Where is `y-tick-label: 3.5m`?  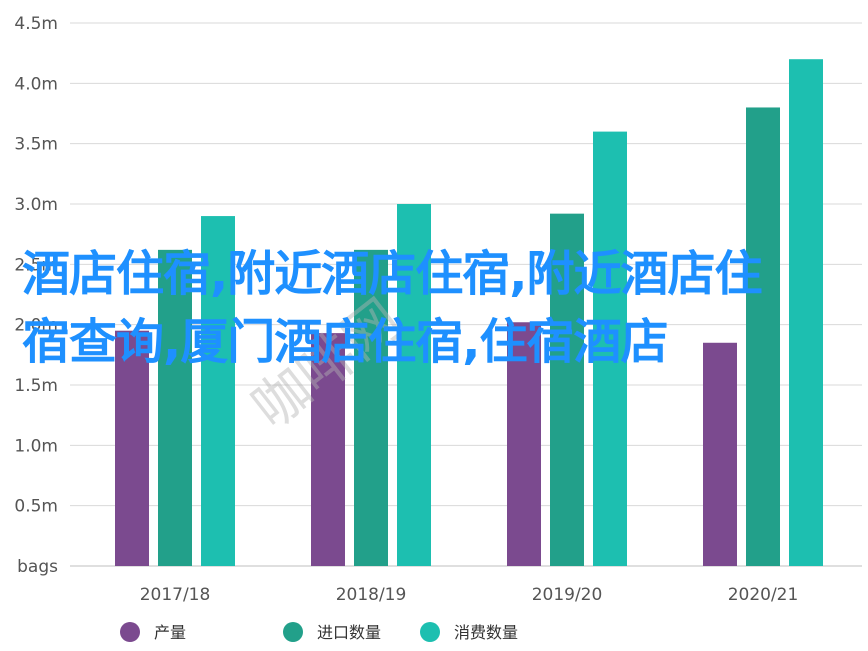 y-tick-label: 3.5m is located at coordinates (36, 145).